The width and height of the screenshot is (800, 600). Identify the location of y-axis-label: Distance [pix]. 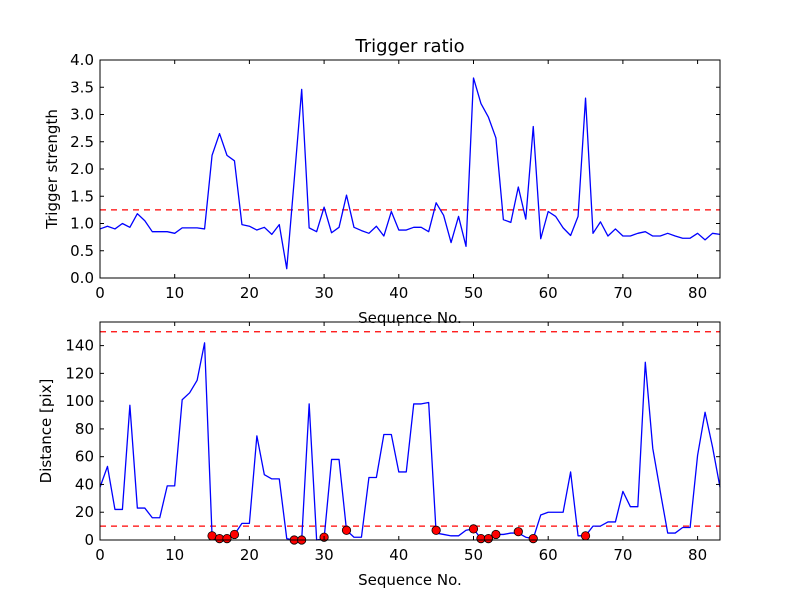
(46, 431).